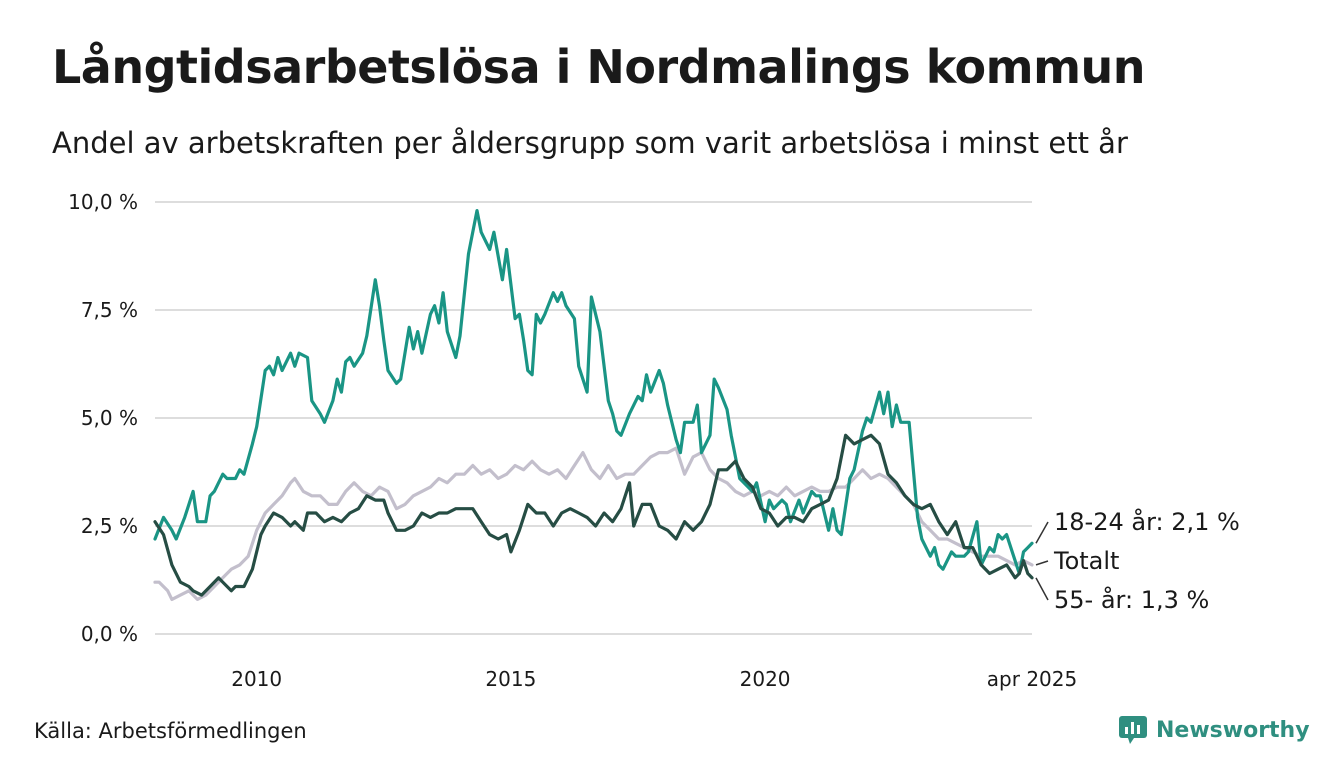  What do you see at coordinates (1131, 599) in the screenshot?
I see `series-end-label: 55- år: 1,3 %` at bounding box center [1131, 599].